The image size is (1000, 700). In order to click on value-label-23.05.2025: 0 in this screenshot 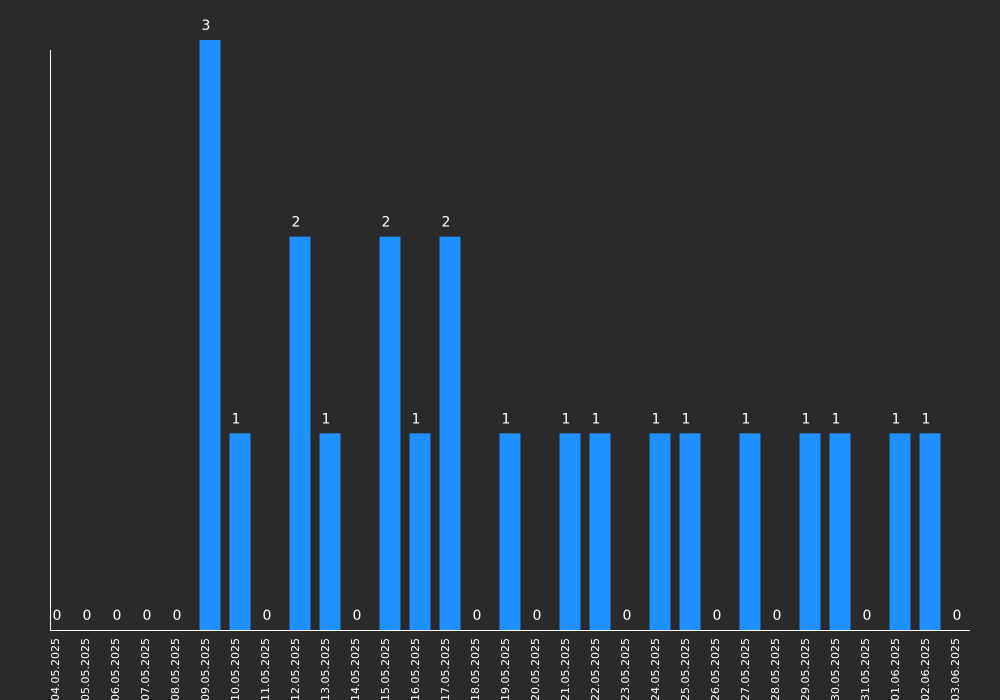, I will do `click(627, 616)`.